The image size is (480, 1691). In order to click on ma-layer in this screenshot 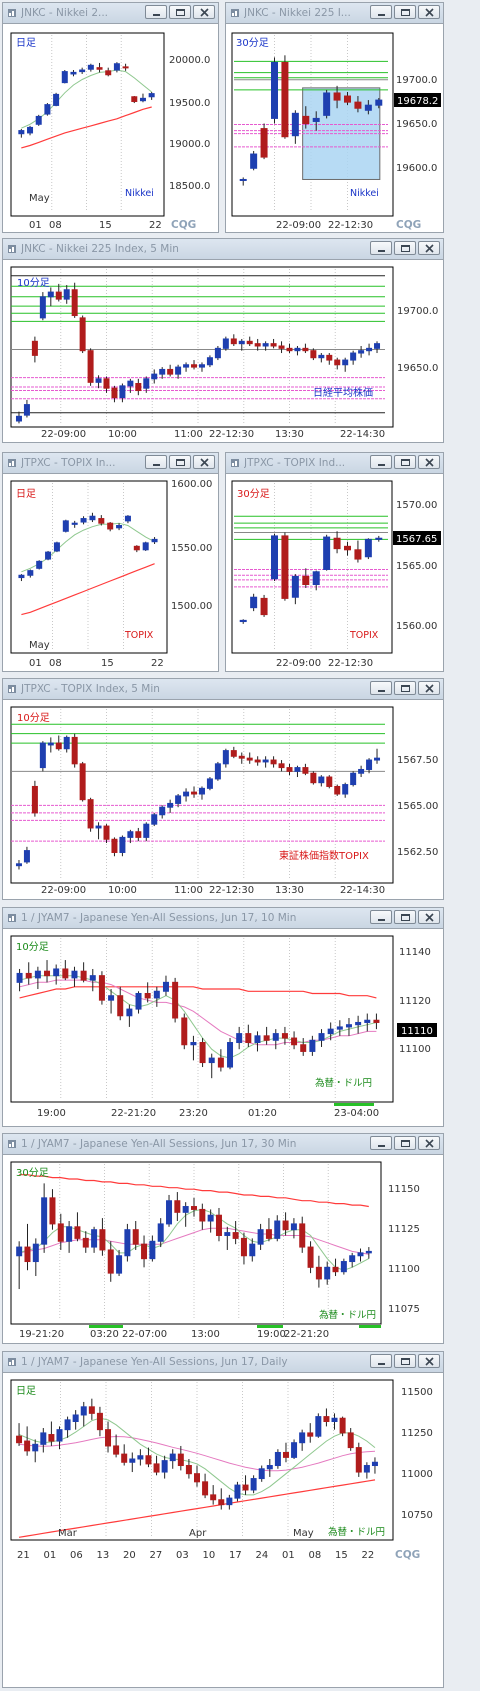, I will do `click(88, 569)`.